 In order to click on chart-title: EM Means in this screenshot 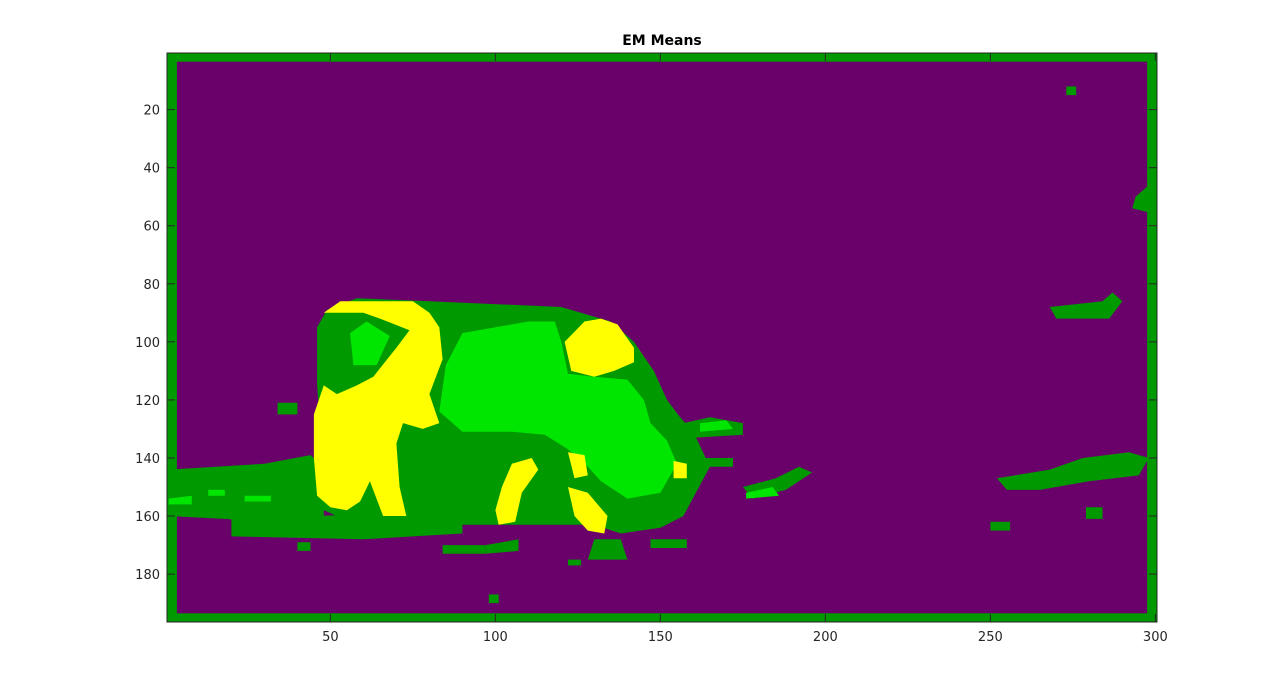, I will do `click(662, 41)`.